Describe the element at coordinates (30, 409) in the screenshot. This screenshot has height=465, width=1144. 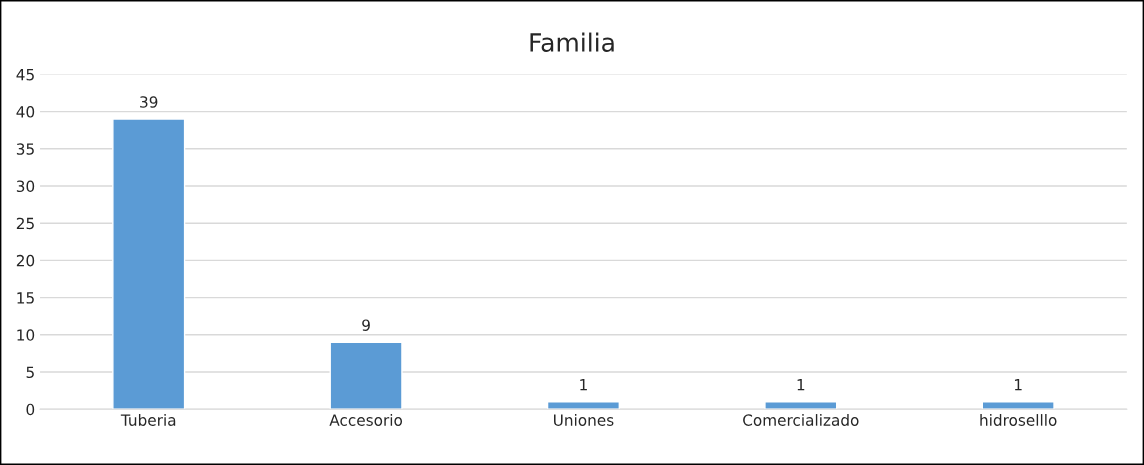
I see `y-tick-label: 0` at that location.